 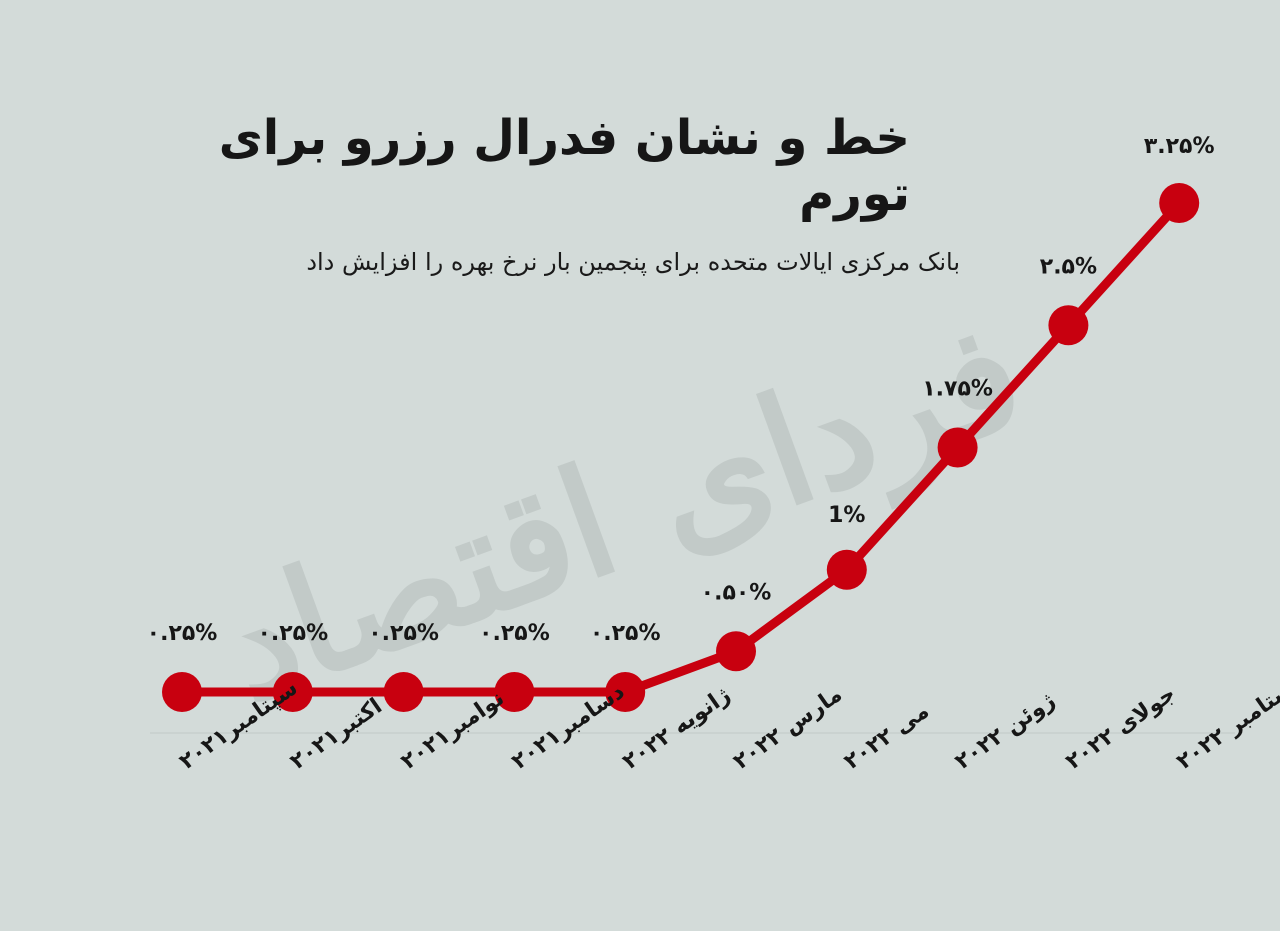 I want to click on data-label: 1%, so click(x=846, y=515).